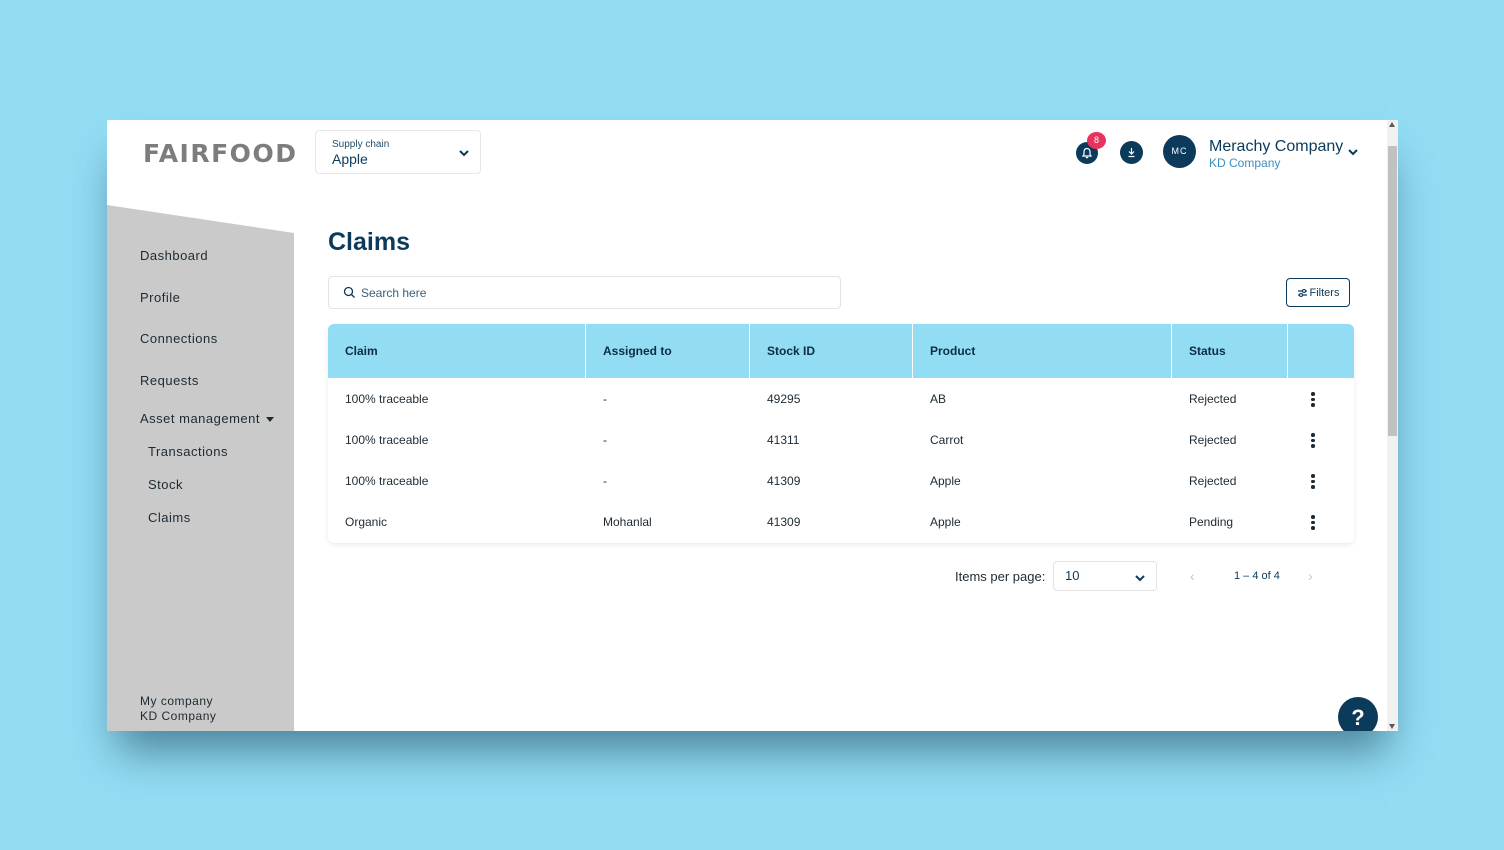  Describe the element at coordinates (1042, 351) in the screenshot. I see `column-header-product: Product` at that location.